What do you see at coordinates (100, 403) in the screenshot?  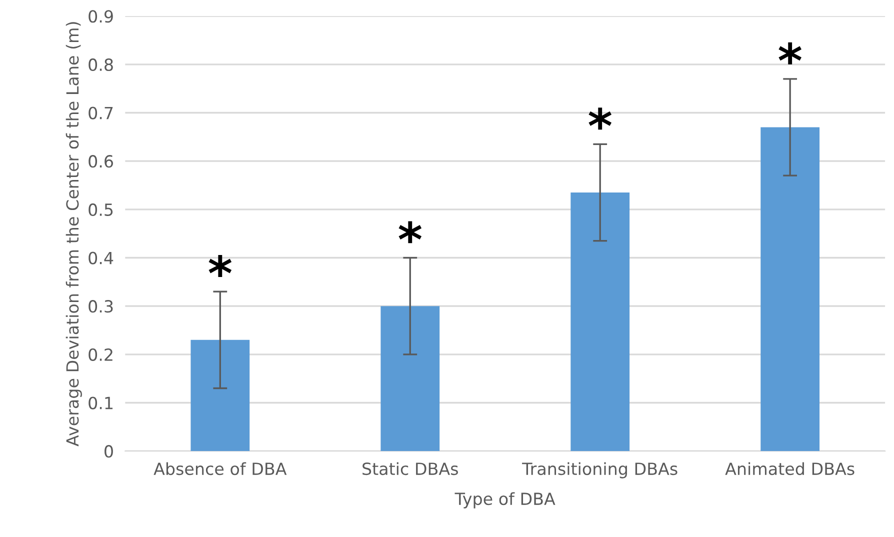 I see `y-tick-label: 0.1` at bounding box center [100, 403].